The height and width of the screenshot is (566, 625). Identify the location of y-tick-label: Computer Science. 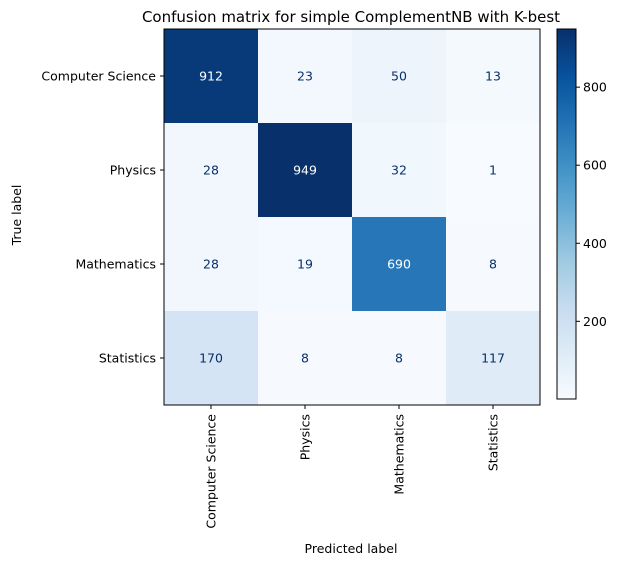
(98, 76).